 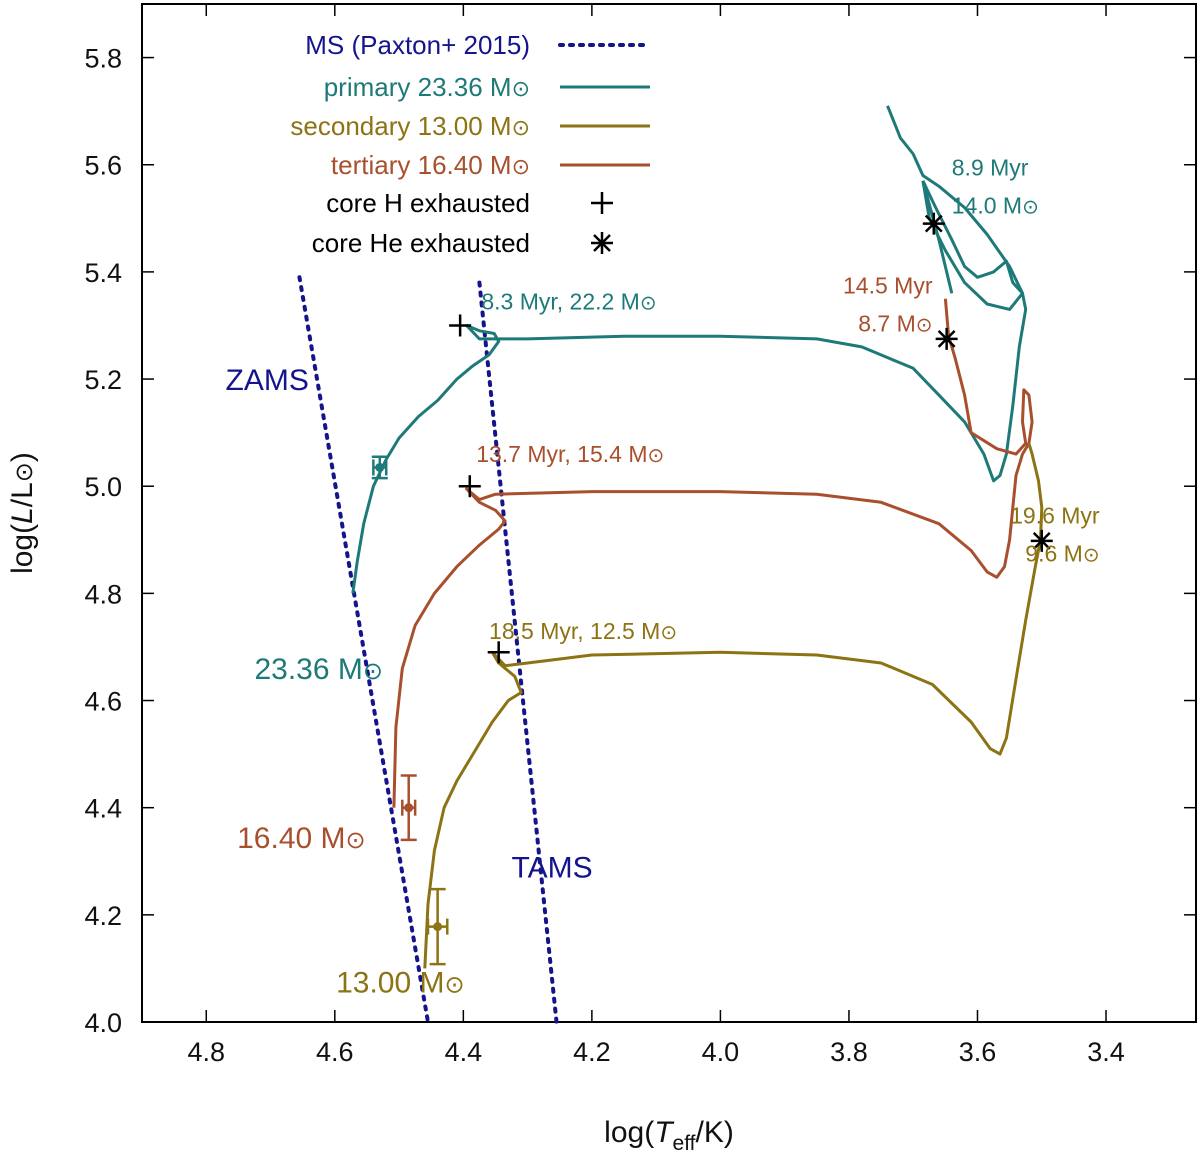 I want to click on annotation-text: 14.0 M⊙, so click(x=995, y=205).